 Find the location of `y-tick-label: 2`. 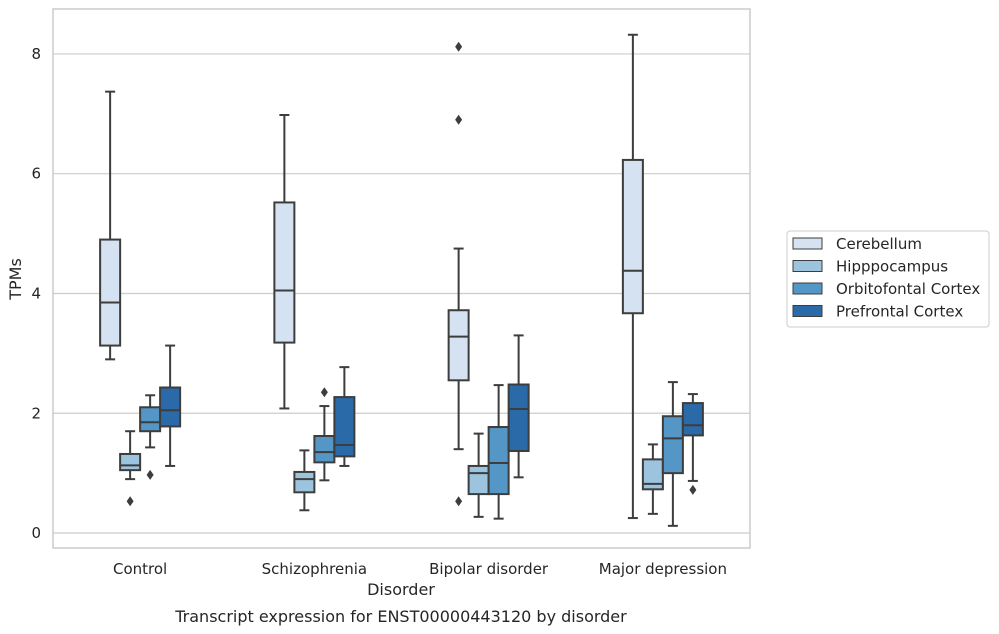

y-tick-label: 2 is located at coordinates (36, 413).